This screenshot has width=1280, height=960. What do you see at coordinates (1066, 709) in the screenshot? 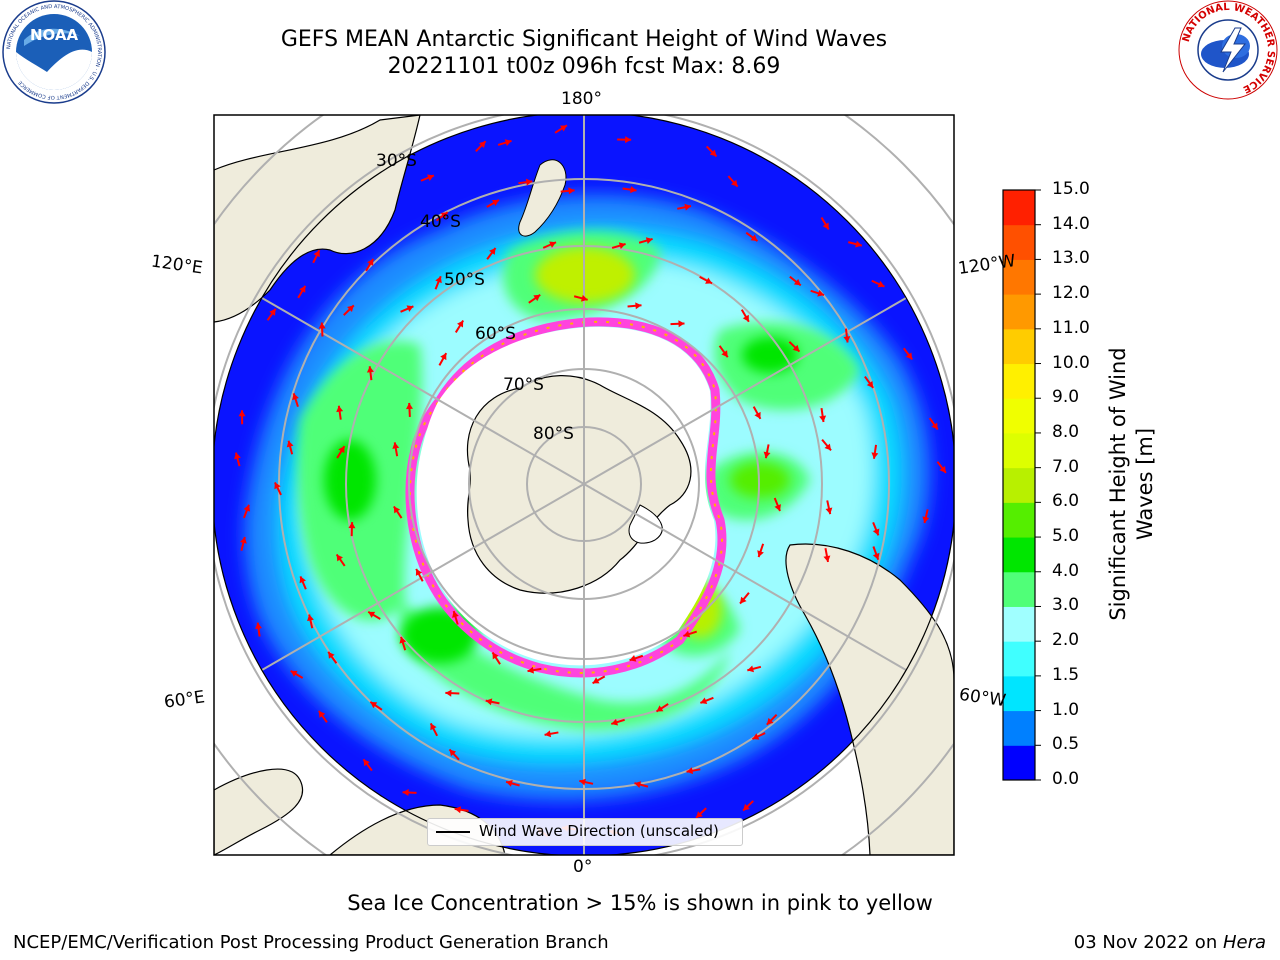
I see `colorbar-tick-label: 1.0` at bounding box center [1066, 709].